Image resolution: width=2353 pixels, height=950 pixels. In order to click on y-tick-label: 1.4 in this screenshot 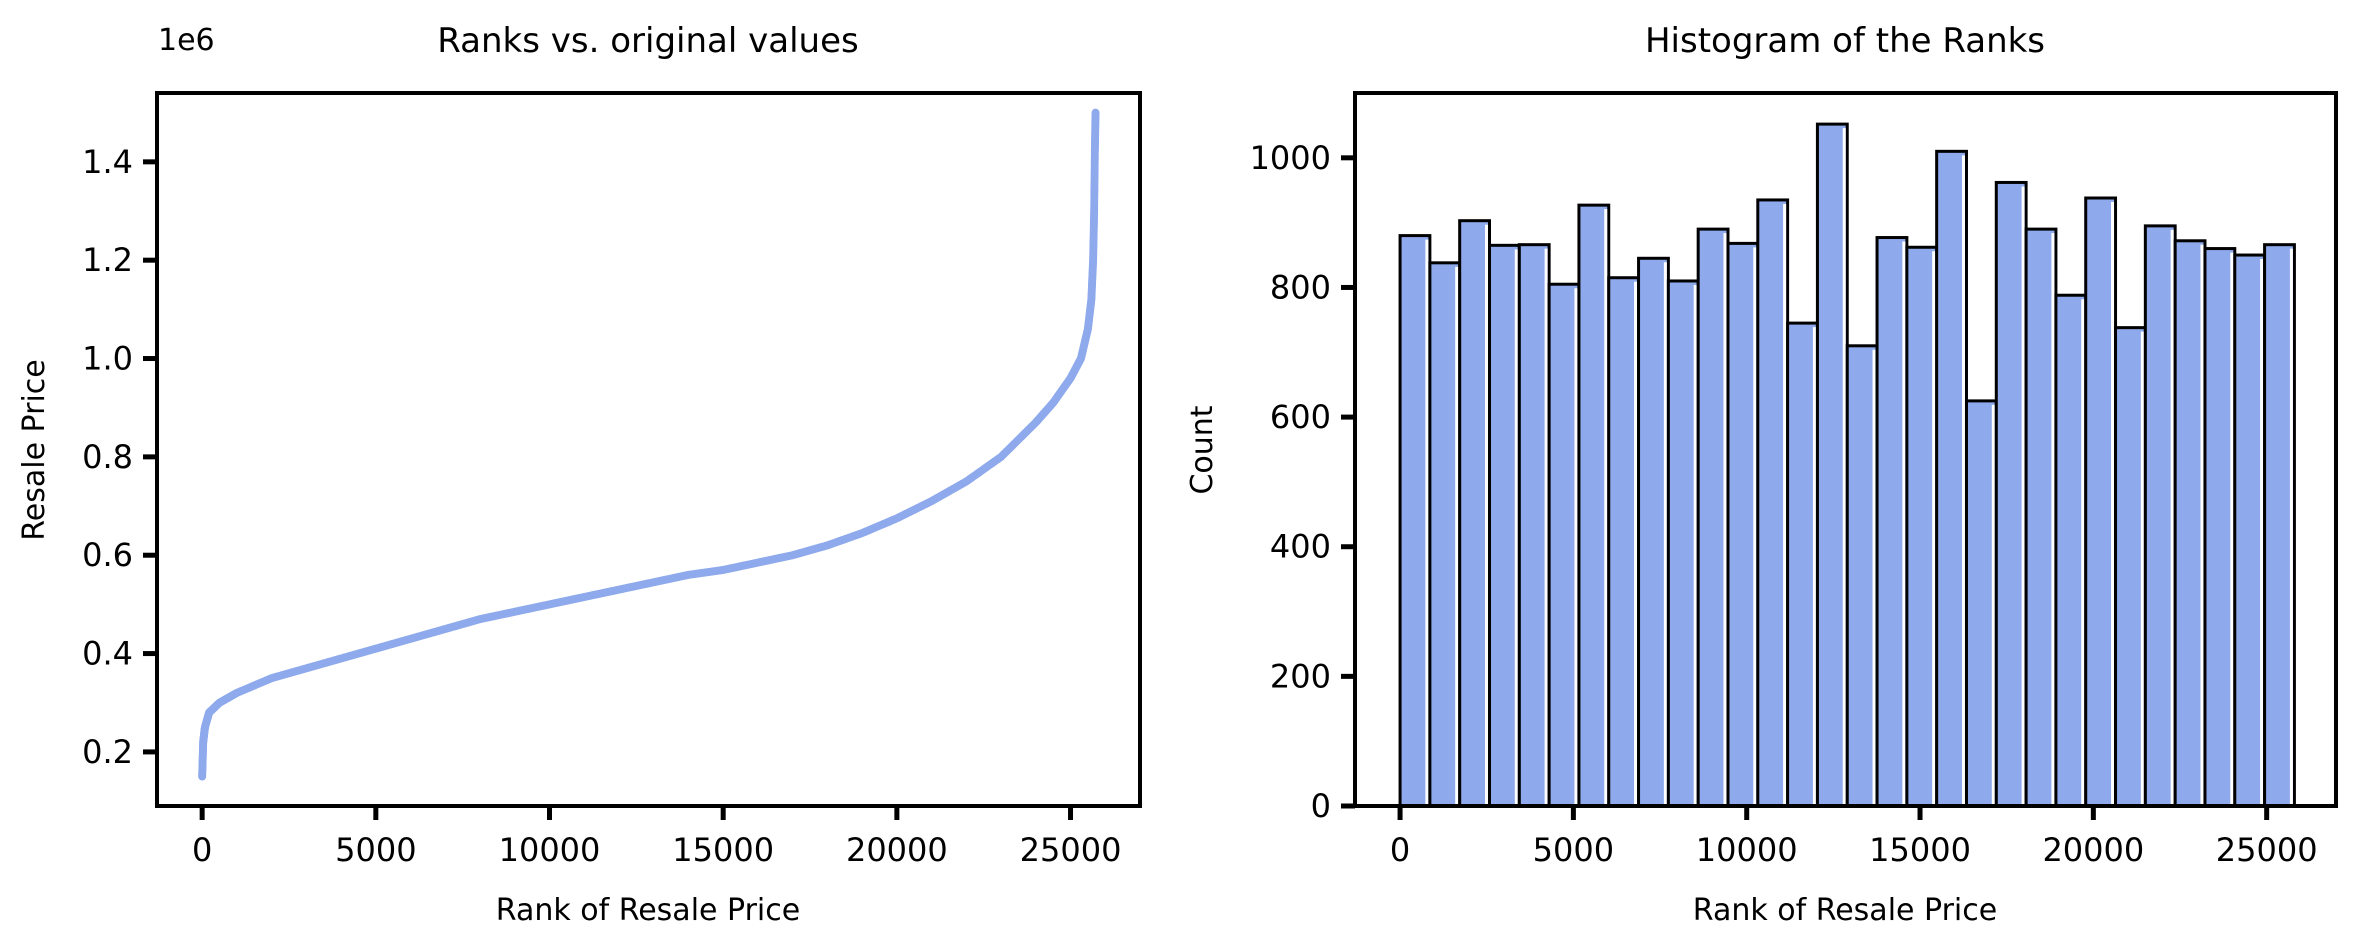, I will do `click(107, 162)`.